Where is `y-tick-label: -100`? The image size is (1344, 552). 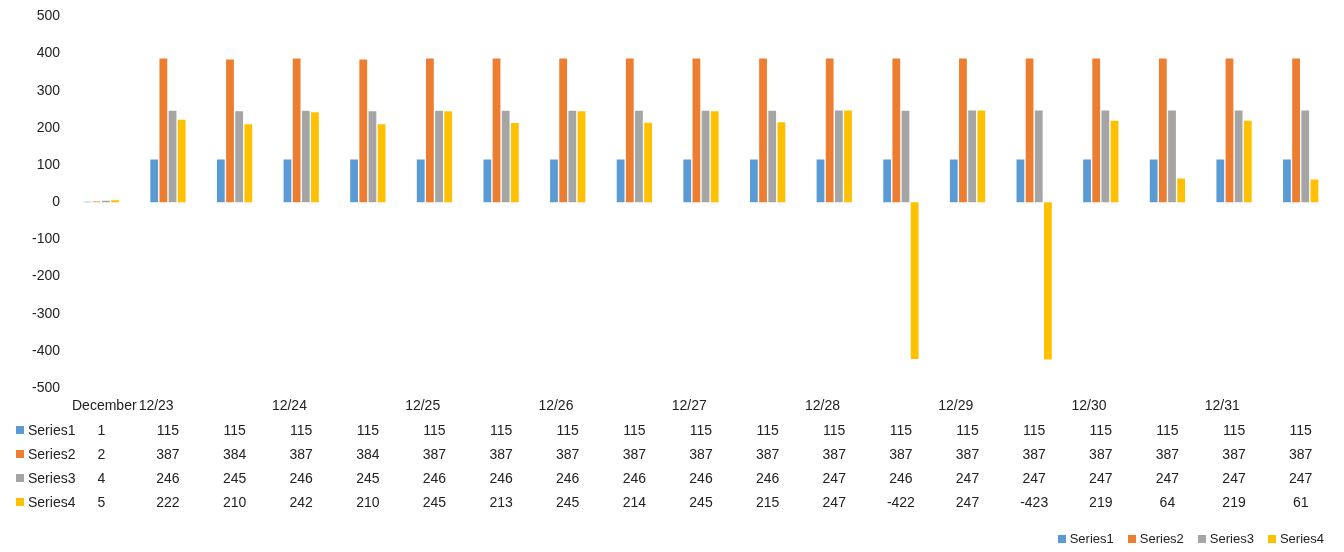 y-tick-label: -100 is located at coordinates (46, 238).